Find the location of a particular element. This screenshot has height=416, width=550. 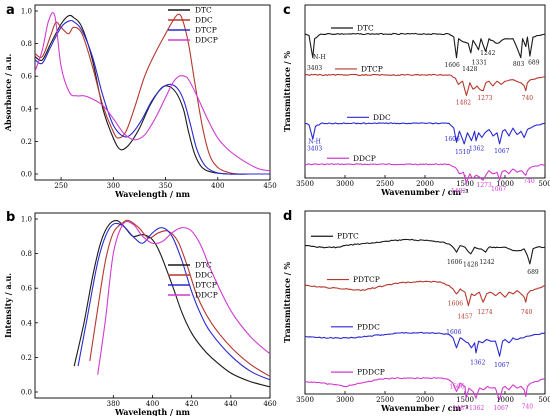

x-tick-label: 450 is located at coordinates (269, 186).